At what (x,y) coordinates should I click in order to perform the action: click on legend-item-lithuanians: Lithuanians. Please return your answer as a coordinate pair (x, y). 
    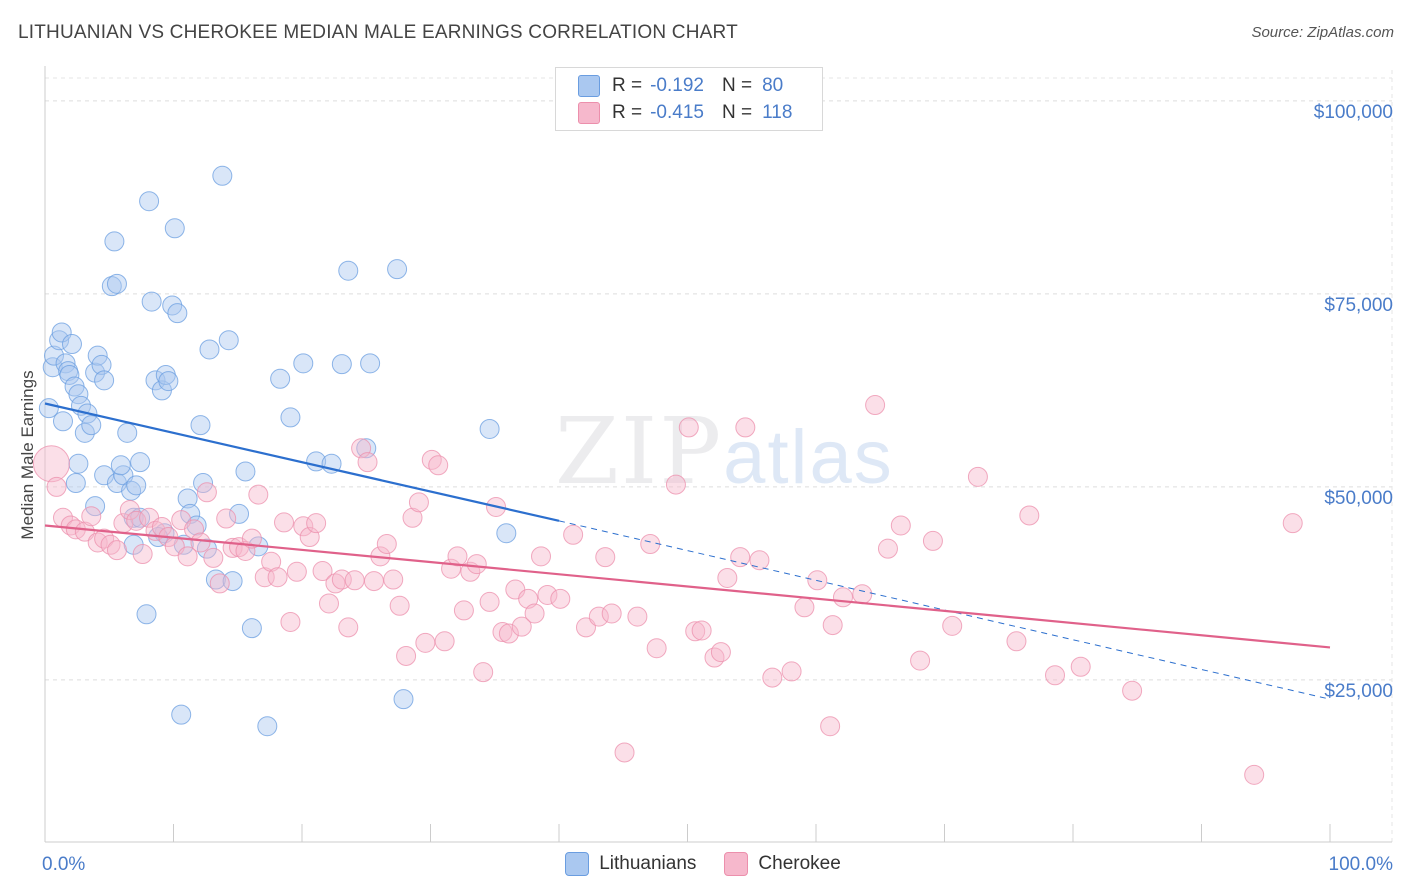
    Looking at the image, I should click on (630, 864).